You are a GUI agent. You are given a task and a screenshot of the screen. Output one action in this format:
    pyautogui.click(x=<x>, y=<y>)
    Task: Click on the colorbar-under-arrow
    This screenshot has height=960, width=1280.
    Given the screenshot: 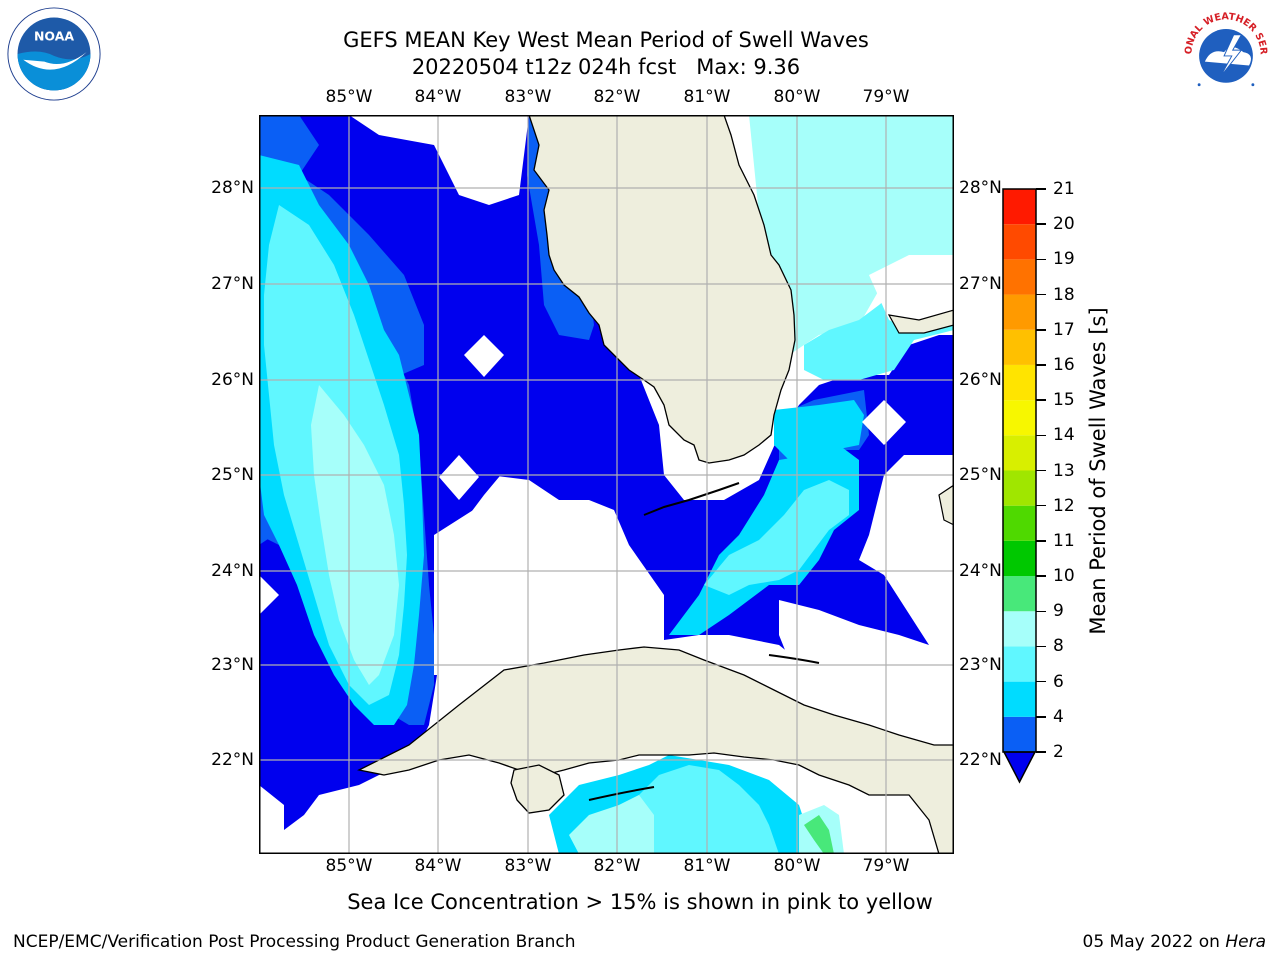 What is the action you would take?
    pyautogui.click(x=1019, y=767)
    